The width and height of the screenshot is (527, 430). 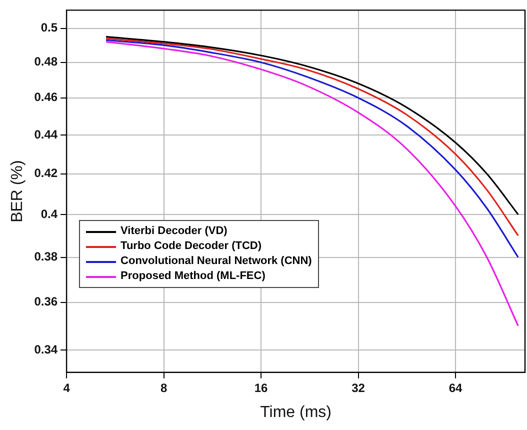 I want to click on x-axis-title: Time (ms), so click(x=296, y=412).